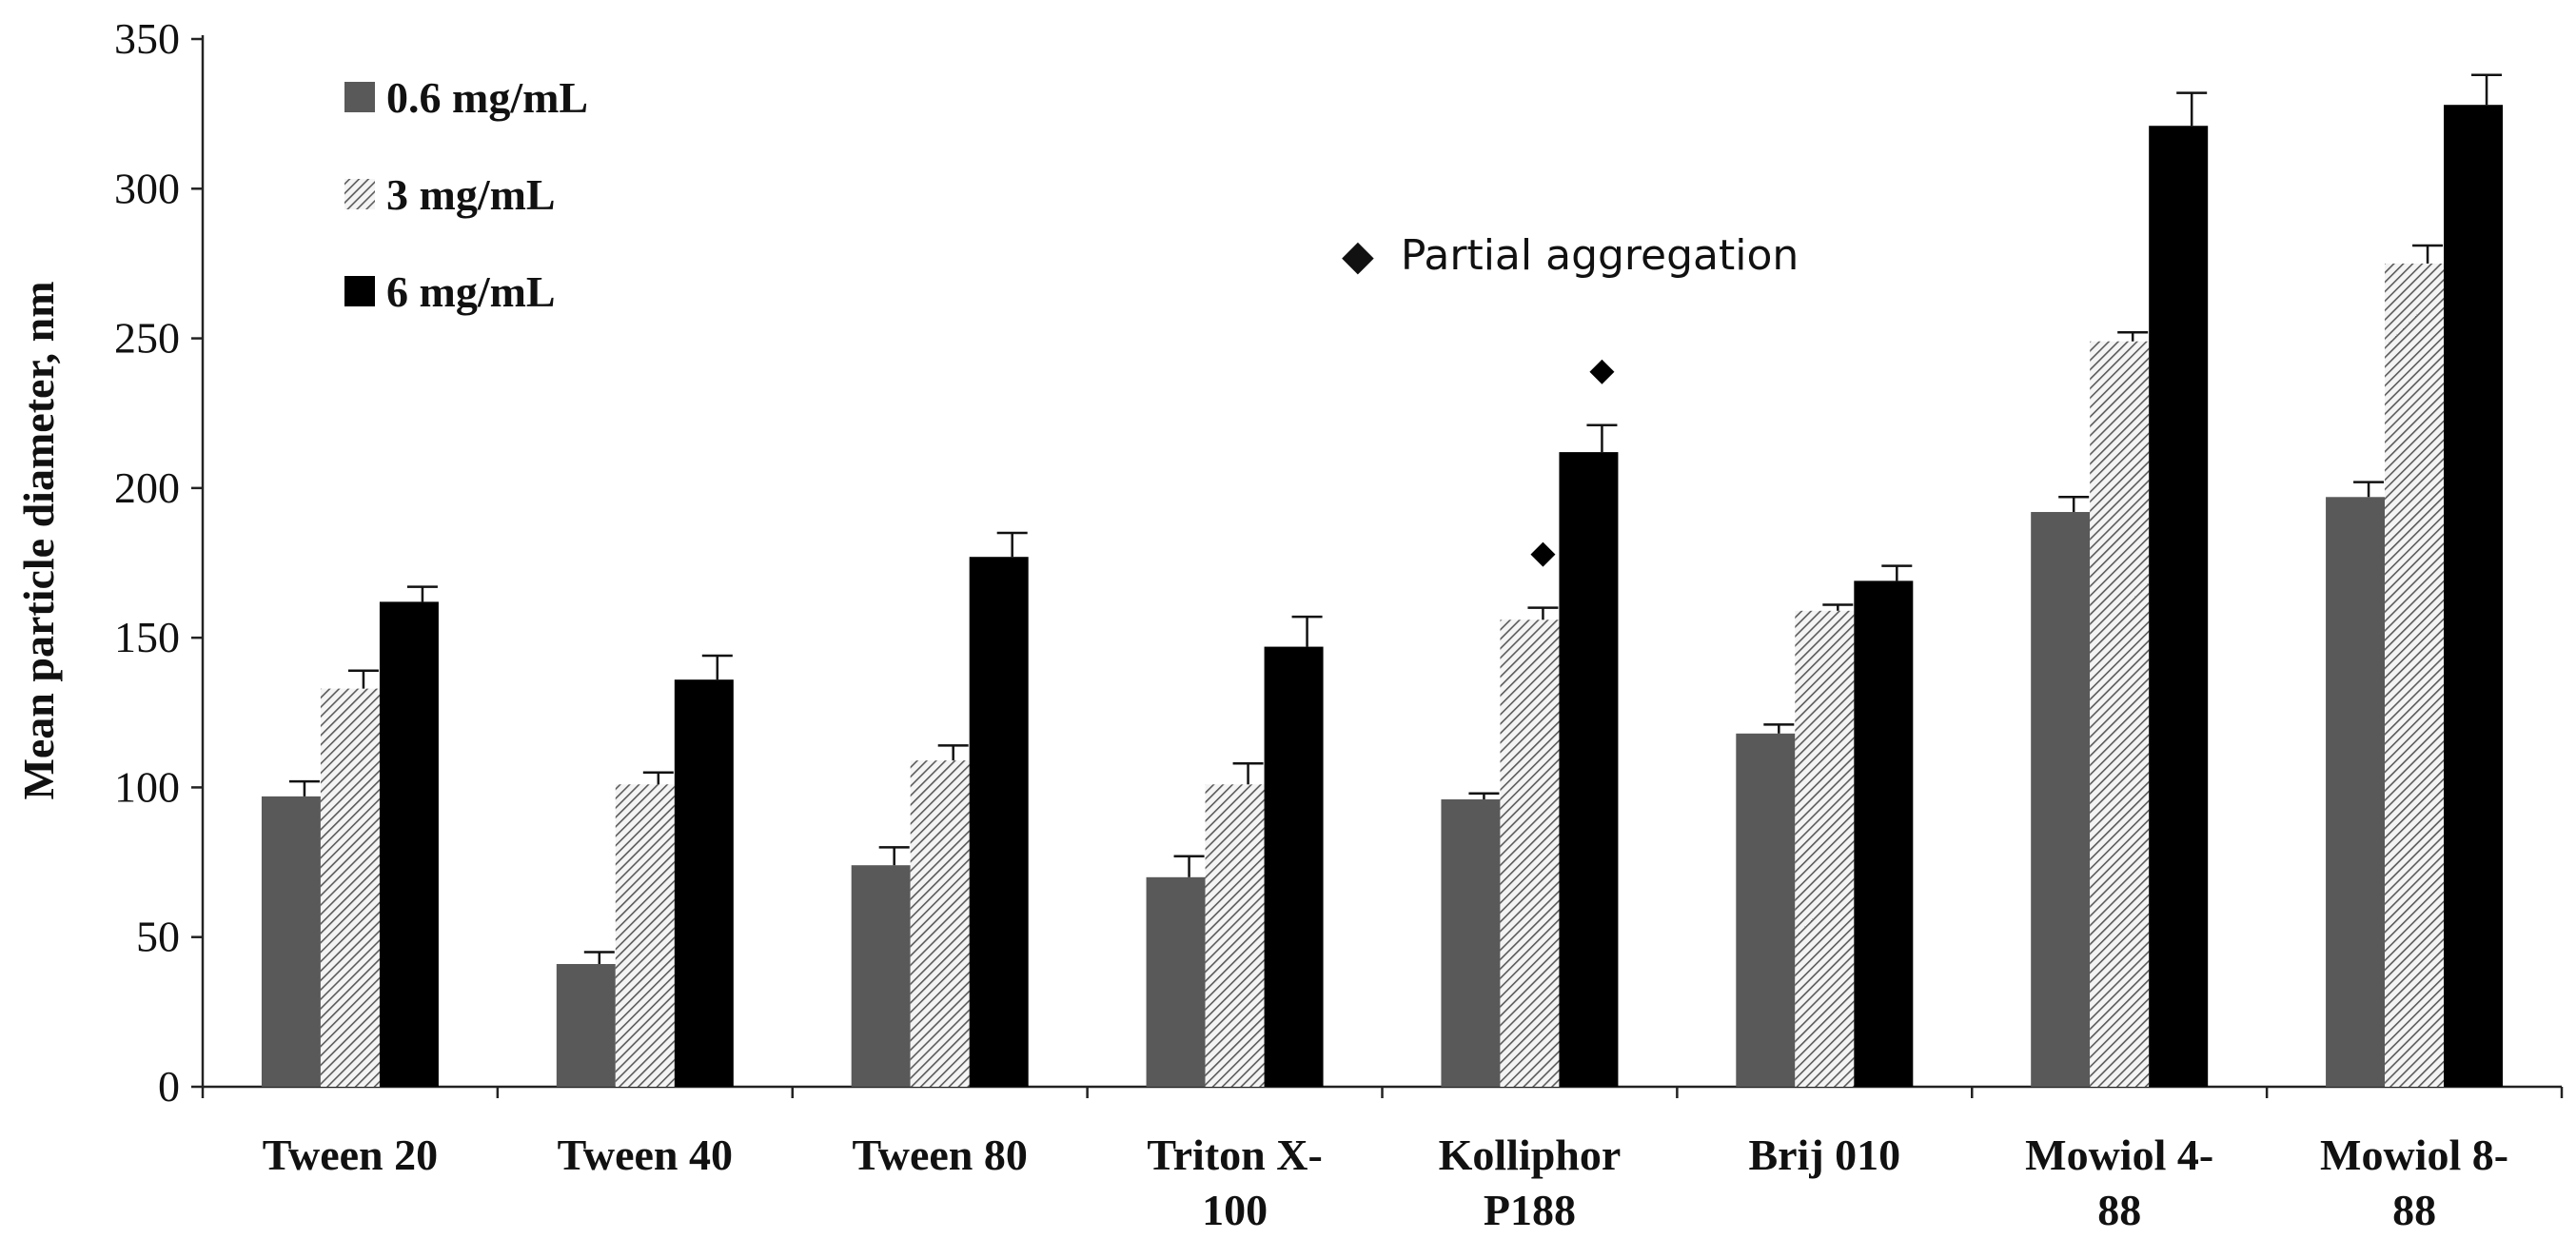 The image size is (2576, 1259). I want to click on aggregation-marker-group, so click(1572, 463).